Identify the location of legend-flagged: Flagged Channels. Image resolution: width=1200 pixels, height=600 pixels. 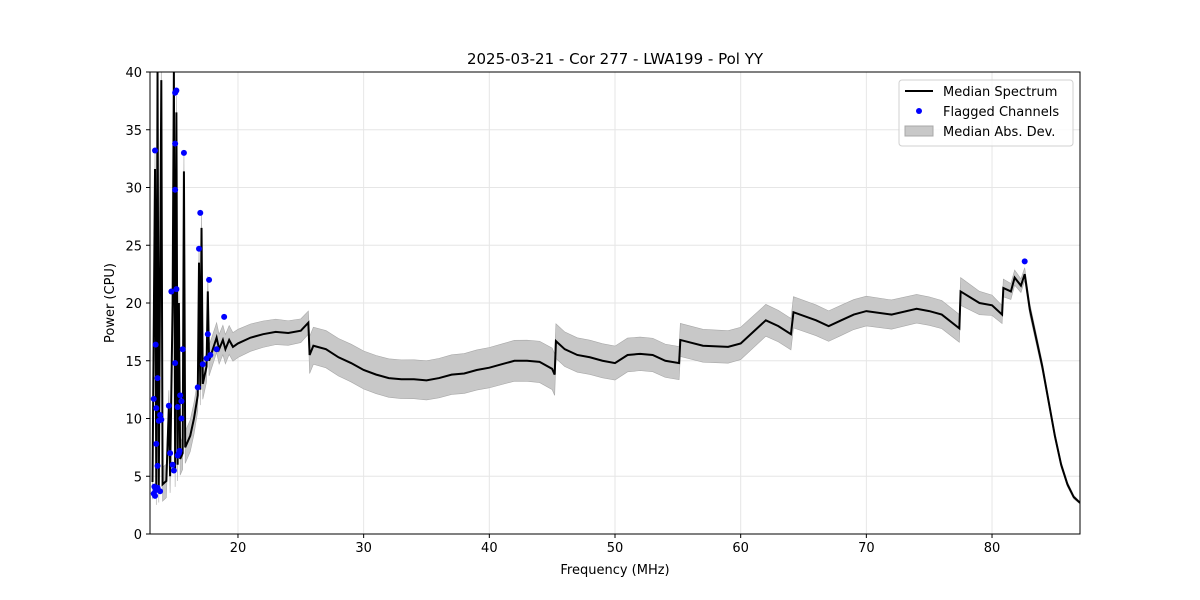
(1001, 112).